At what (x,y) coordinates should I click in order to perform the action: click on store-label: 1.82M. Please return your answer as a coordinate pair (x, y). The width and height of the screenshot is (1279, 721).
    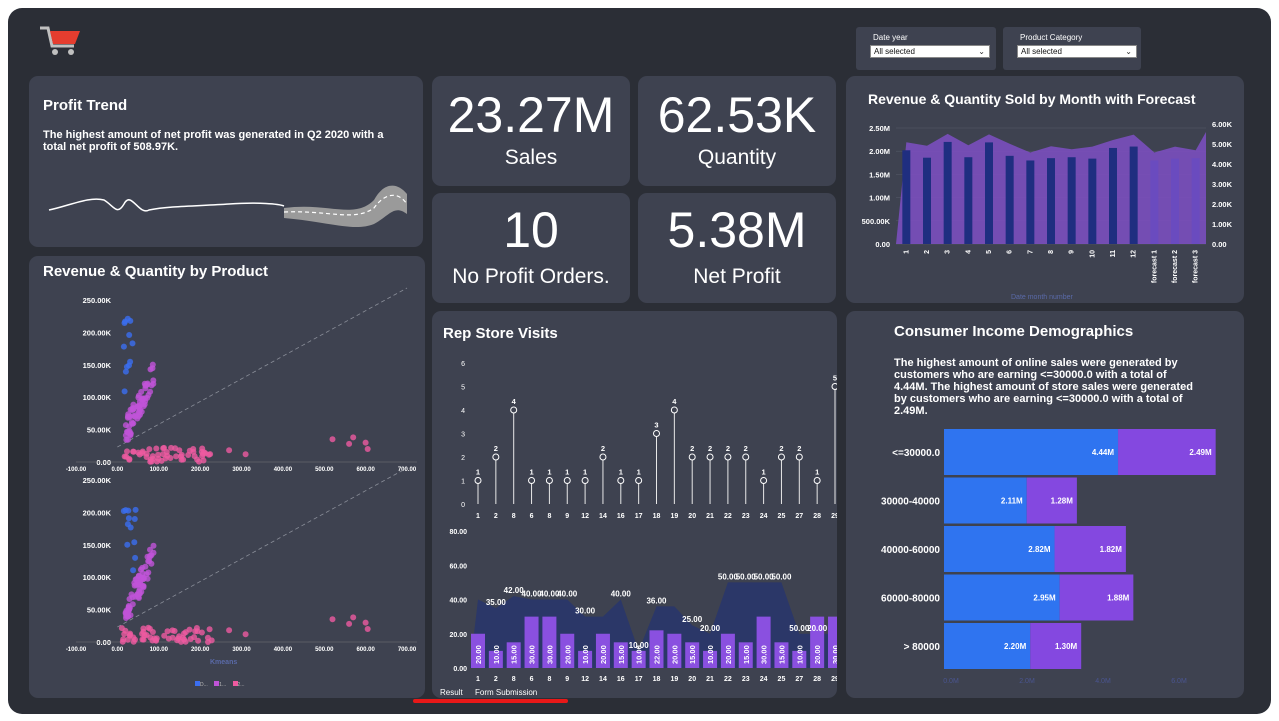
    Looking at the image, I should click on (1111, 549).